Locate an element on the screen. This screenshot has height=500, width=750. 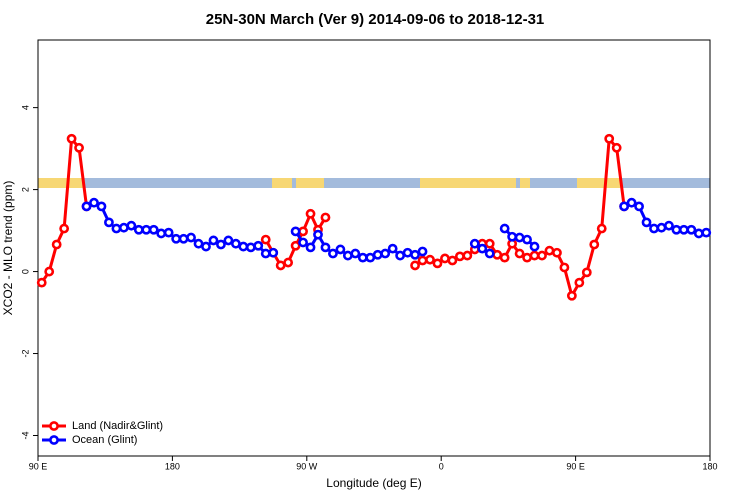
x-tick-label: 90 W is located at coordinates (307, 466).